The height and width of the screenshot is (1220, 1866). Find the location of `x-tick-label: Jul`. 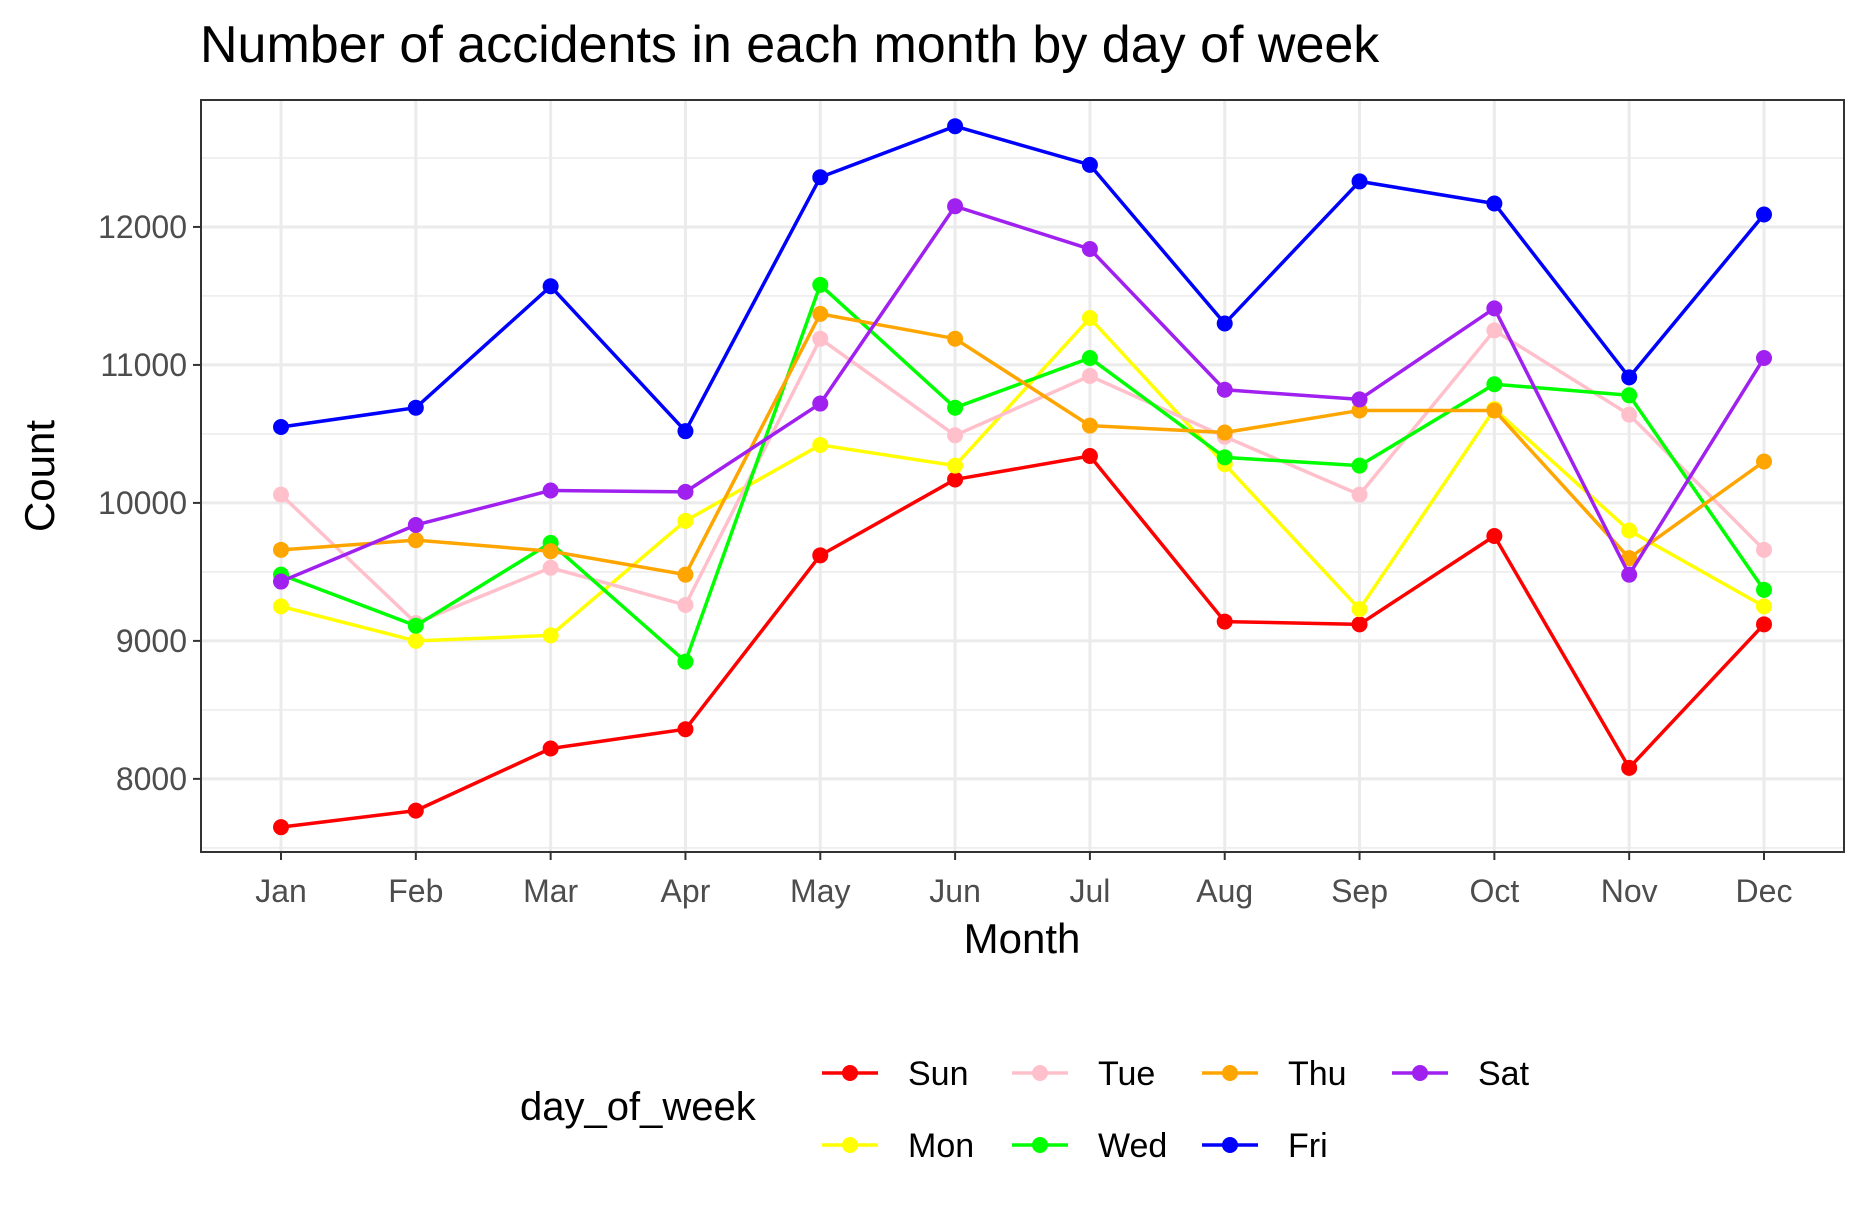

x-tick-label: Jul is located at coordinates (1089, 891).